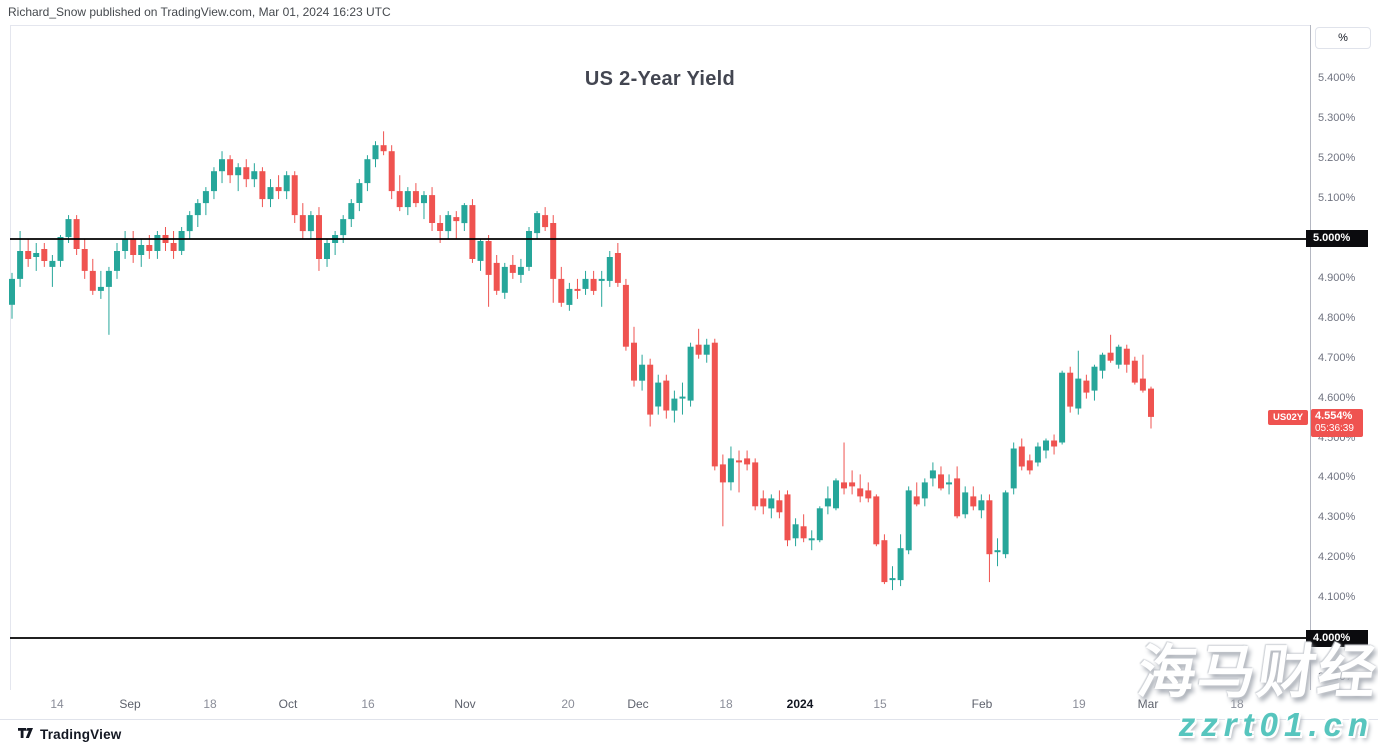 This screenshot has width=1378, height=748. Describe the element at coordinates (25, 734) in the screenshot. I see `tradingview-logo-icon` at that location.